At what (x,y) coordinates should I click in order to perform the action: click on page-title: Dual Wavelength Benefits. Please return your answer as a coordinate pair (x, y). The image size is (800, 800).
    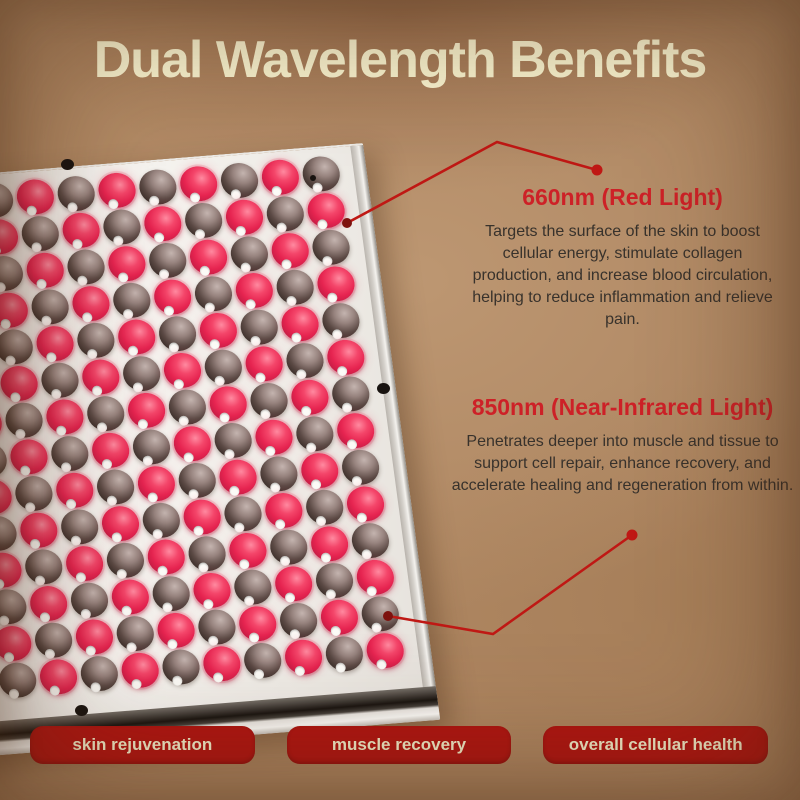
    Looking at the image, I should click on (400, 60).